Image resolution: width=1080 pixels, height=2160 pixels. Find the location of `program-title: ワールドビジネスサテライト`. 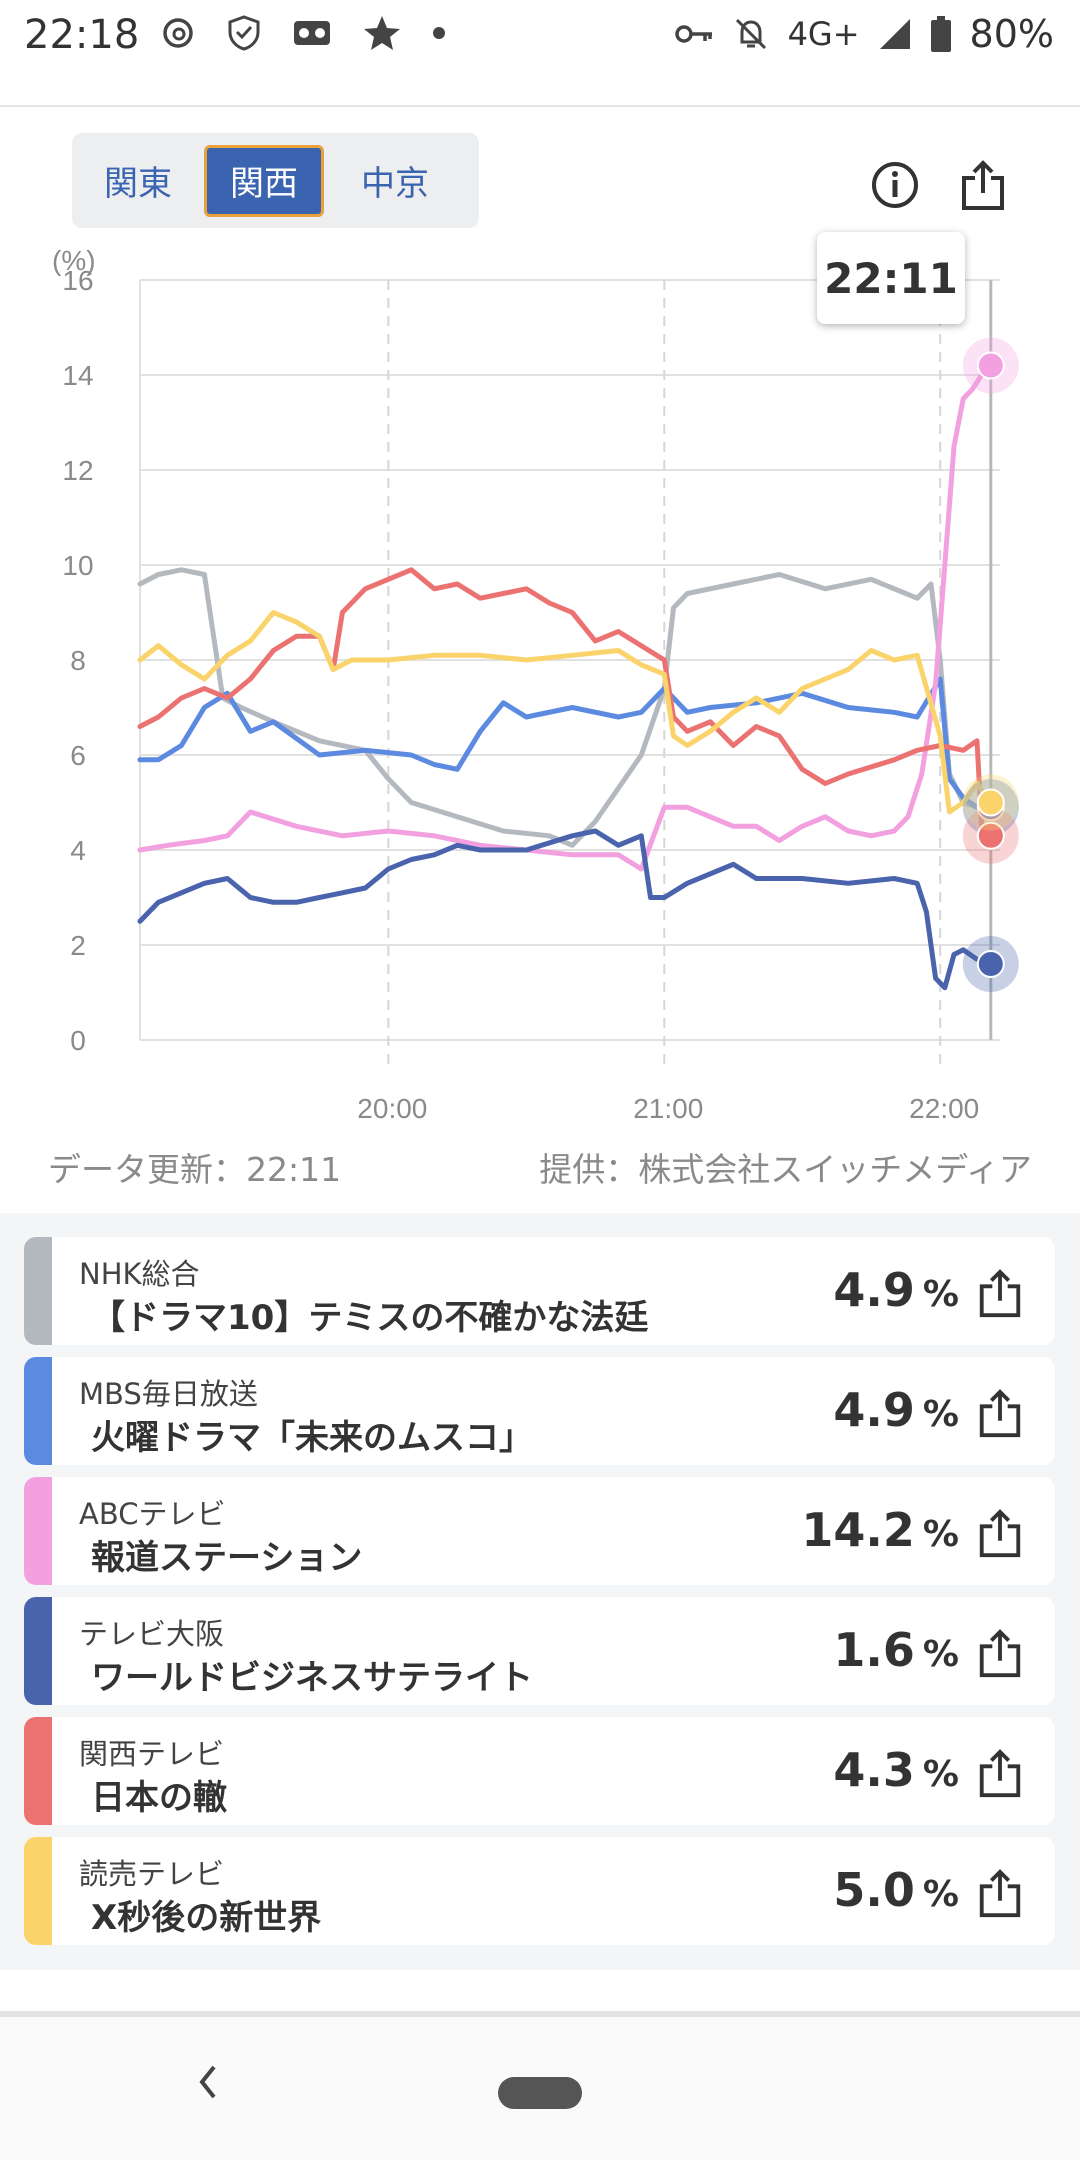

program-title: ワールドビジネスサテライト is located at coordinates (312, 1678).